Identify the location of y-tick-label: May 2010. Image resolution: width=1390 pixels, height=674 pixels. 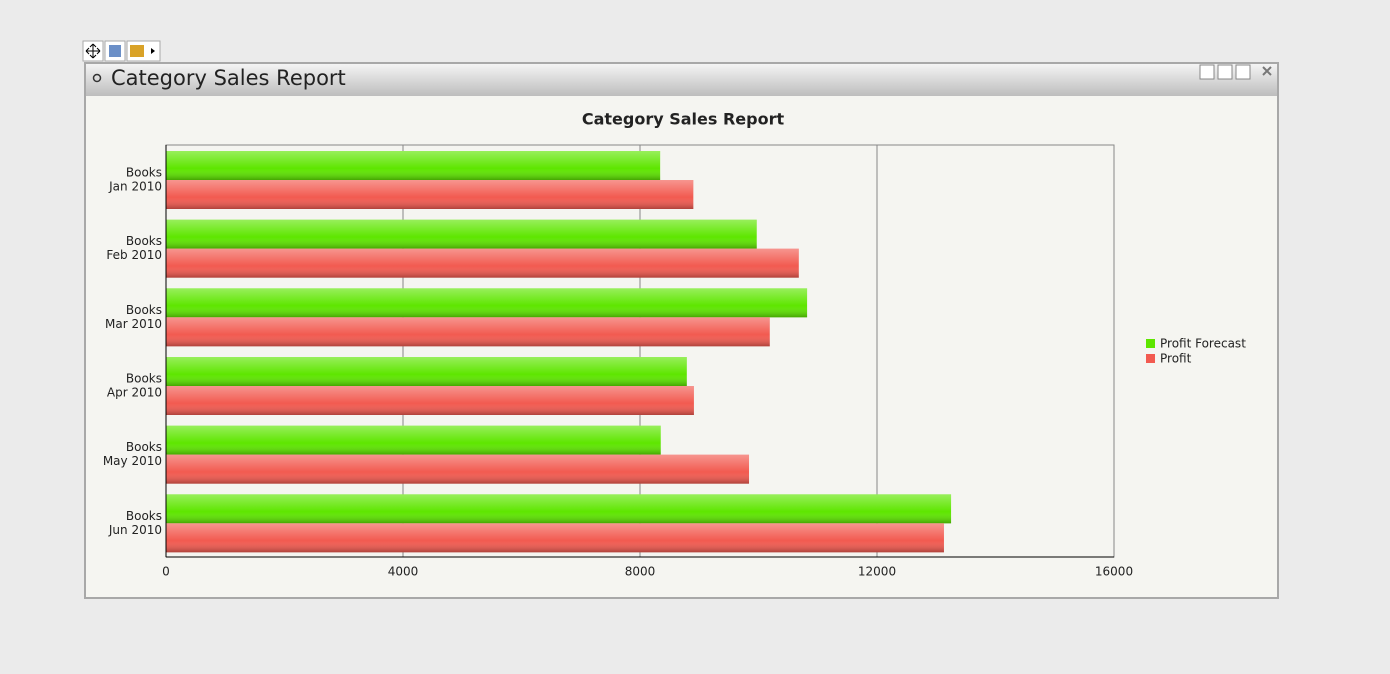
(132, 461).